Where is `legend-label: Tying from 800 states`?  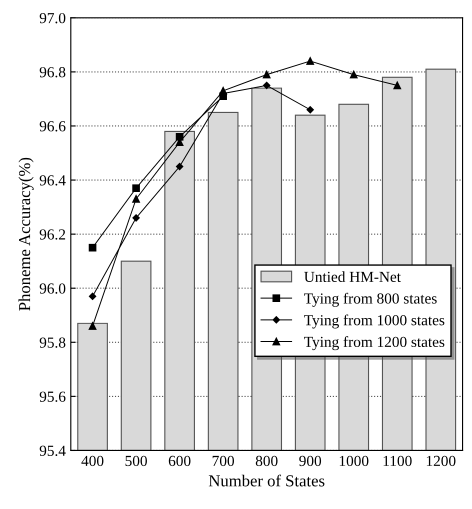 legend-label: Tying from 800 states is located at coordinates (370, 299).